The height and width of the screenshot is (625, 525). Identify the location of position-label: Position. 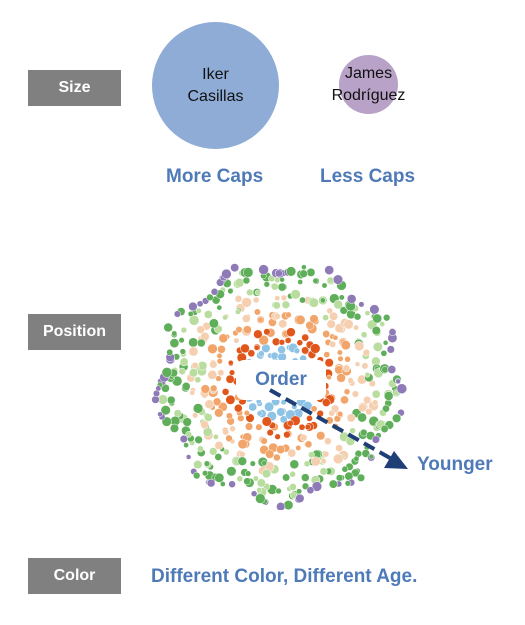
(74, 332).